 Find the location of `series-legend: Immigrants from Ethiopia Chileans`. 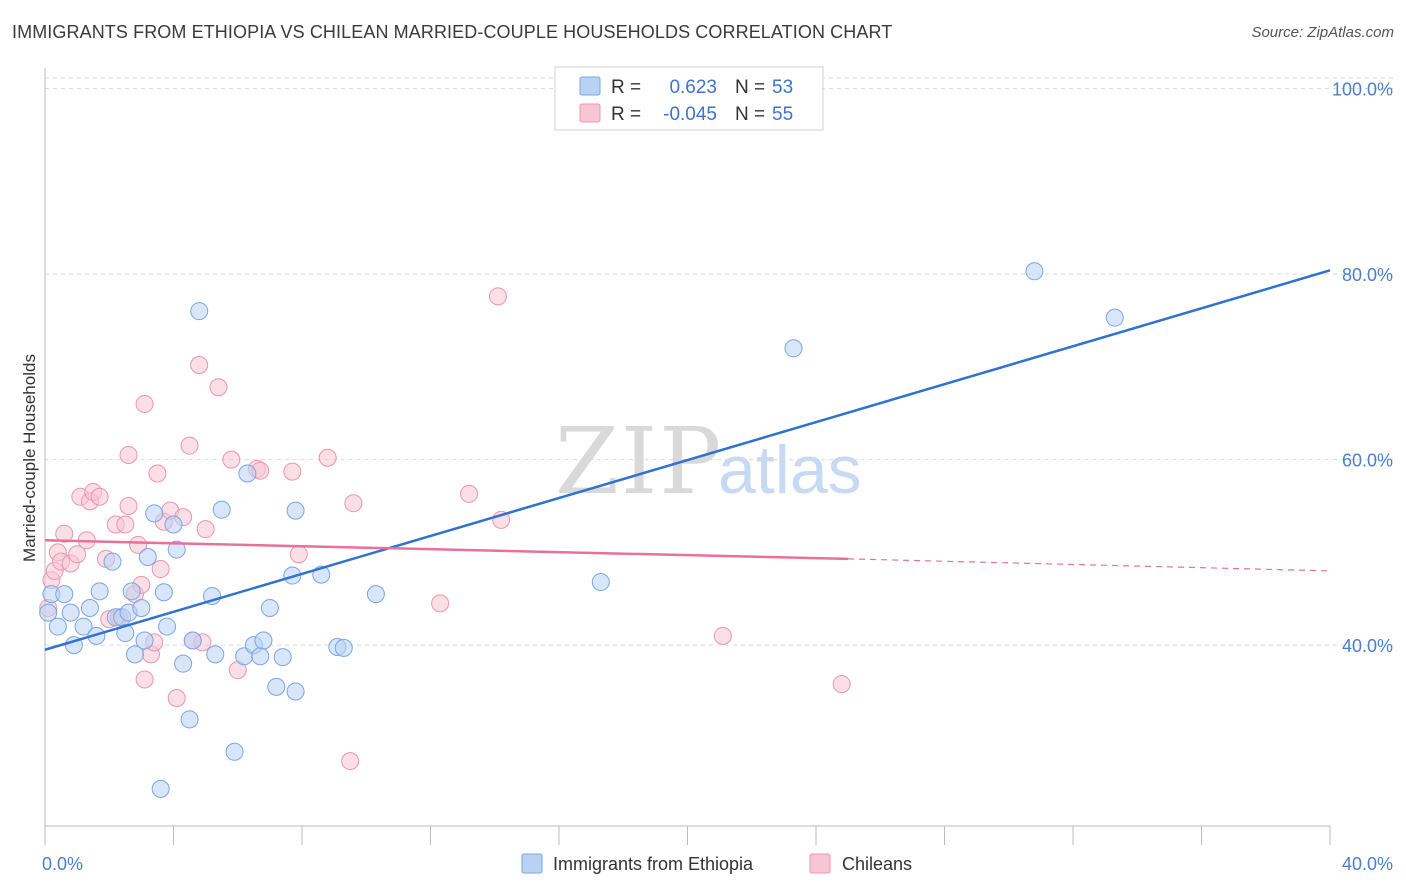

series-legend: Immigrants from Ethiopia Chileans is located at coordinates (716, 863).